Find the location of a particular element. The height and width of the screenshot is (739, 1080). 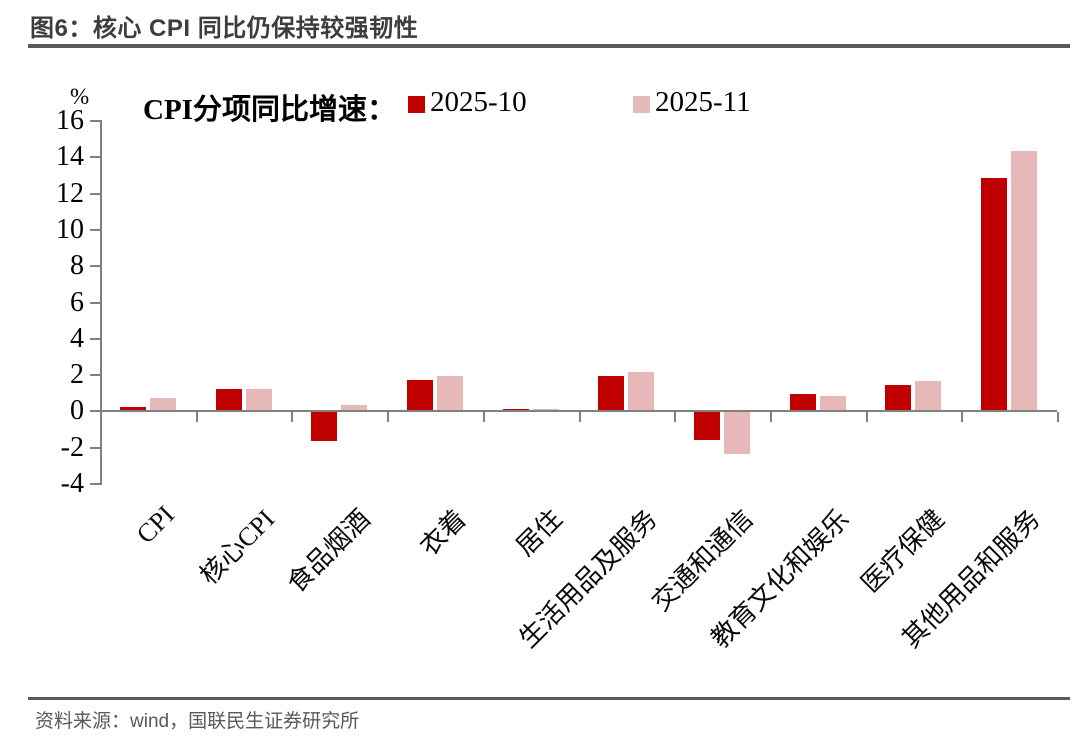

bar-2025-10-医疗保健 is located at coordinates (898, 397).